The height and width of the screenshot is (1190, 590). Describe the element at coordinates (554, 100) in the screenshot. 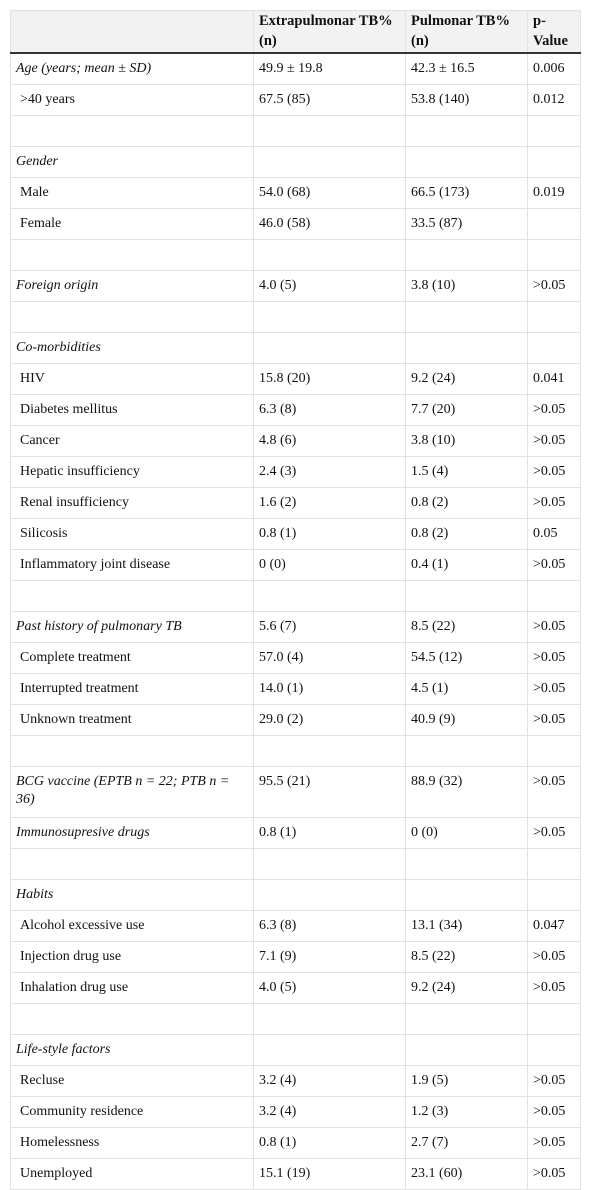

I see `value-cell: 0.012` at that location.